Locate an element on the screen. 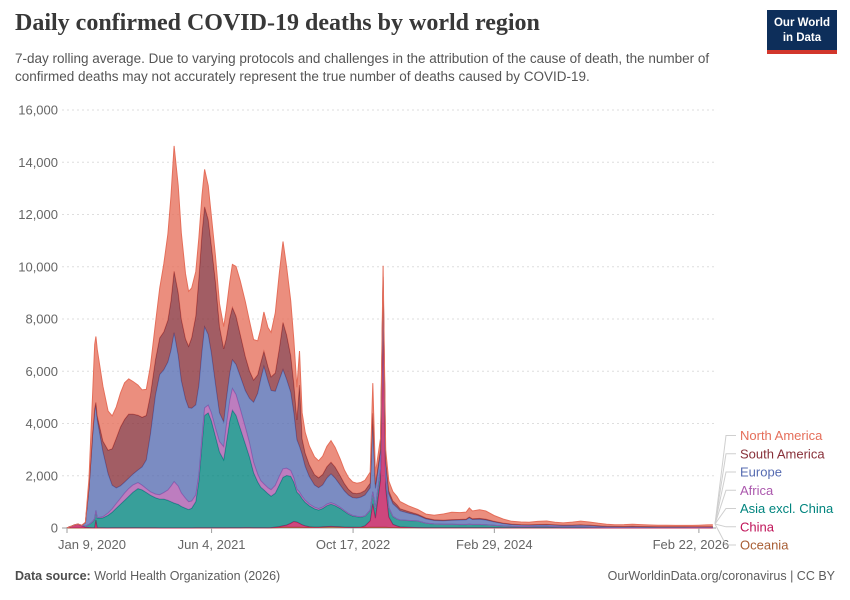  svg-text: Feb 29, 2024 is located at coordinates (494, 544).